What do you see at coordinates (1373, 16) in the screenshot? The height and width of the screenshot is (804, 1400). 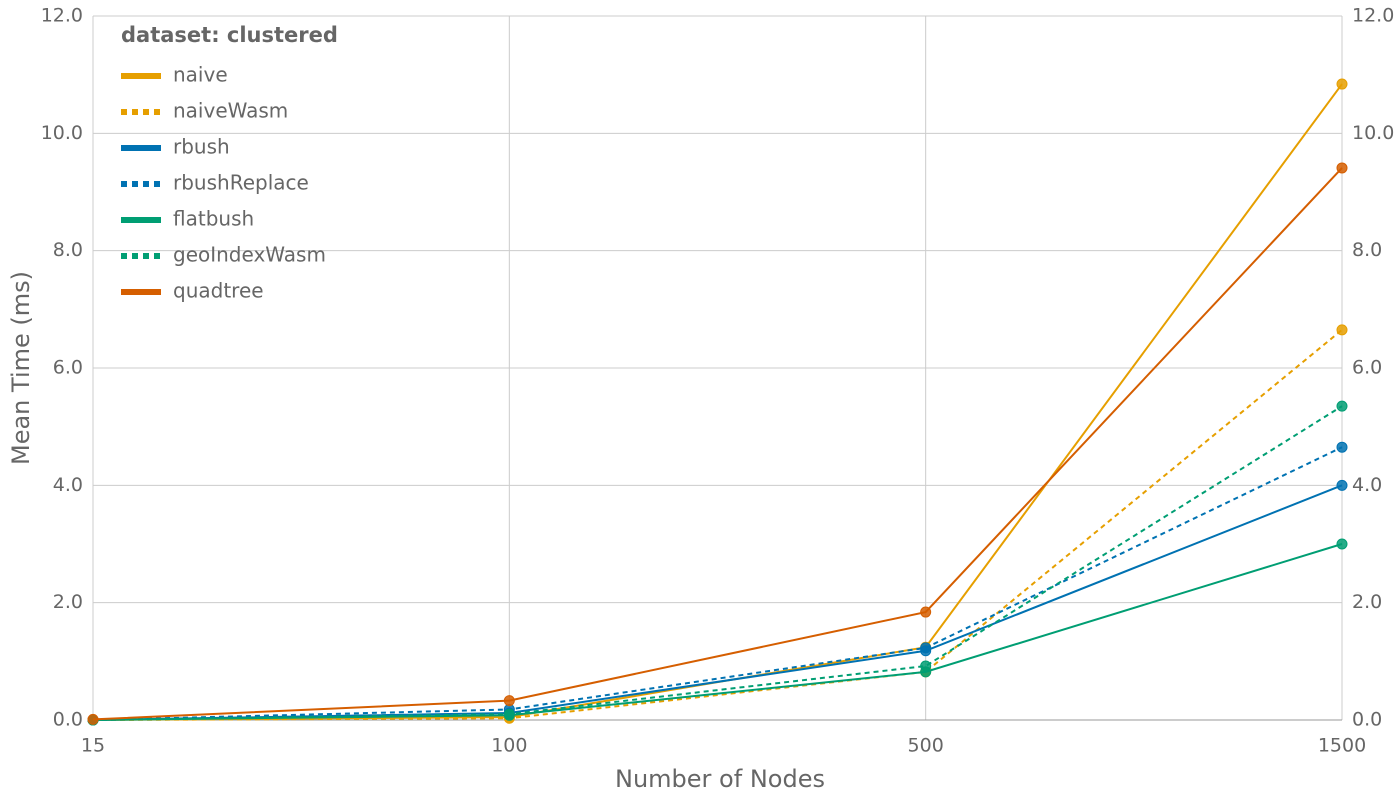 I see `y2-tick-label: 12.0` at bounding box center [1373, 16].